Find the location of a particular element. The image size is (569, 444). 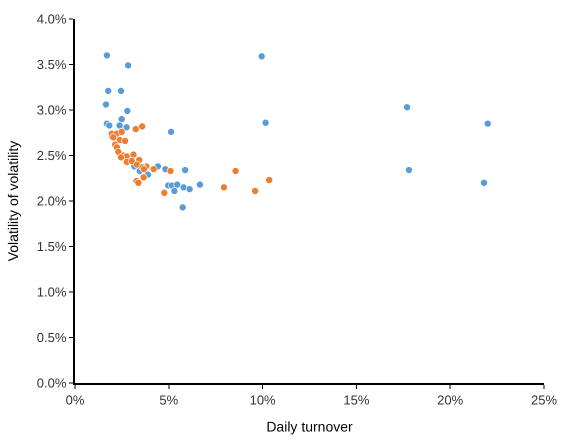

y-tick-label: 1.0% is located at coordinates (51, 292).